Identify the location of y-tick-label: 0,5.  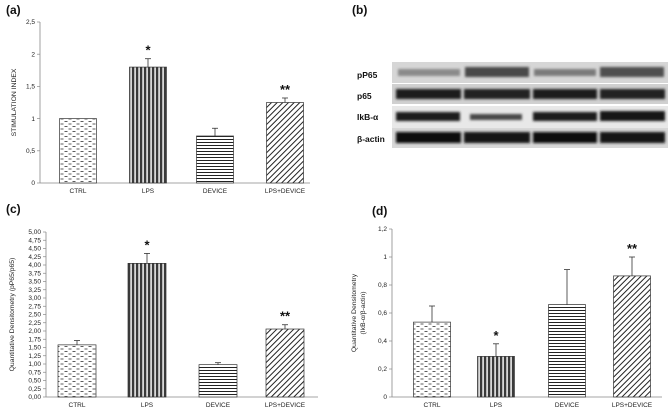
(30, 151).